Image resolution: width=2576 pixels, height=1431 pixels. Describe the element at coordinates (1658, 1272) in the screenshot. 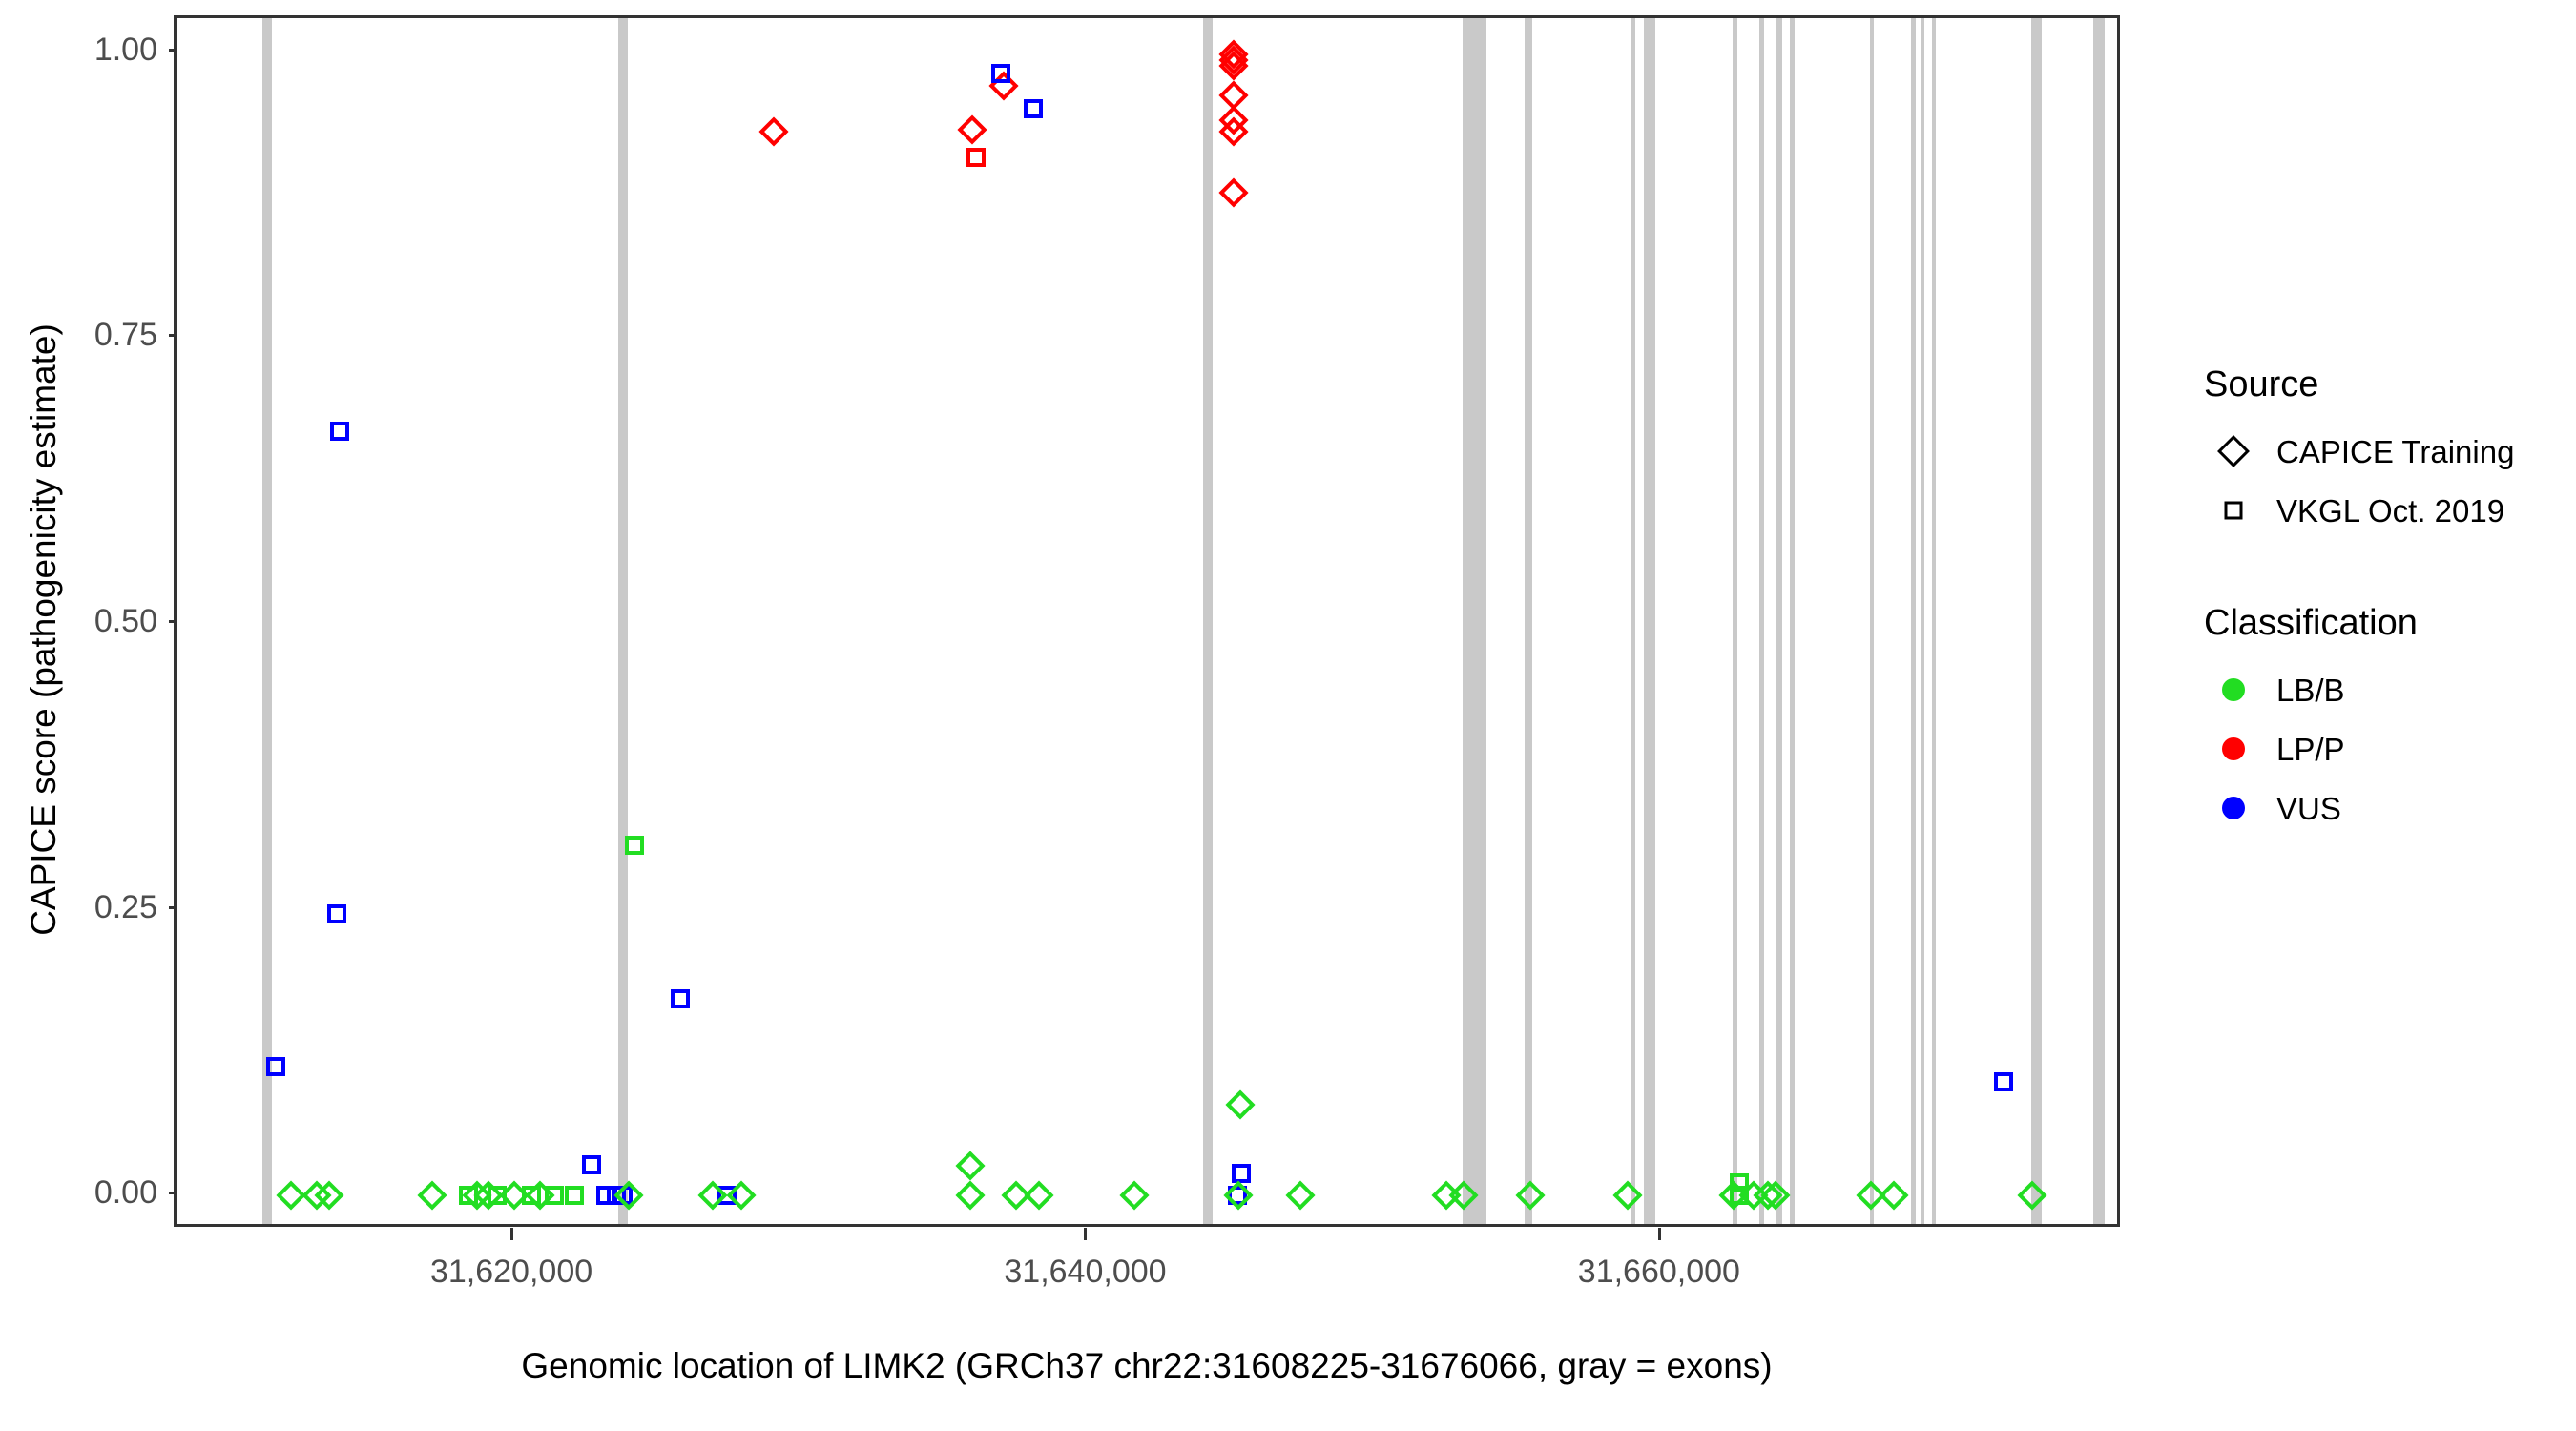

I see `x-tick-label: 31,660,000` at that location.